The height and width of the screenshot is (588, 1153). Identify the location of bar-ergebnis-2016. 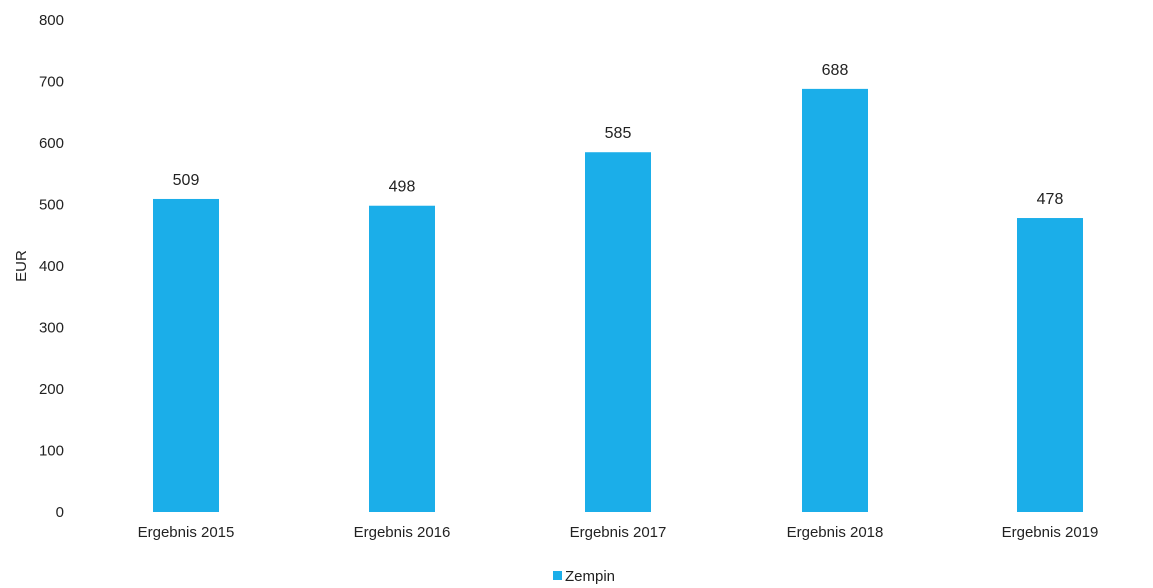
(402, 359).